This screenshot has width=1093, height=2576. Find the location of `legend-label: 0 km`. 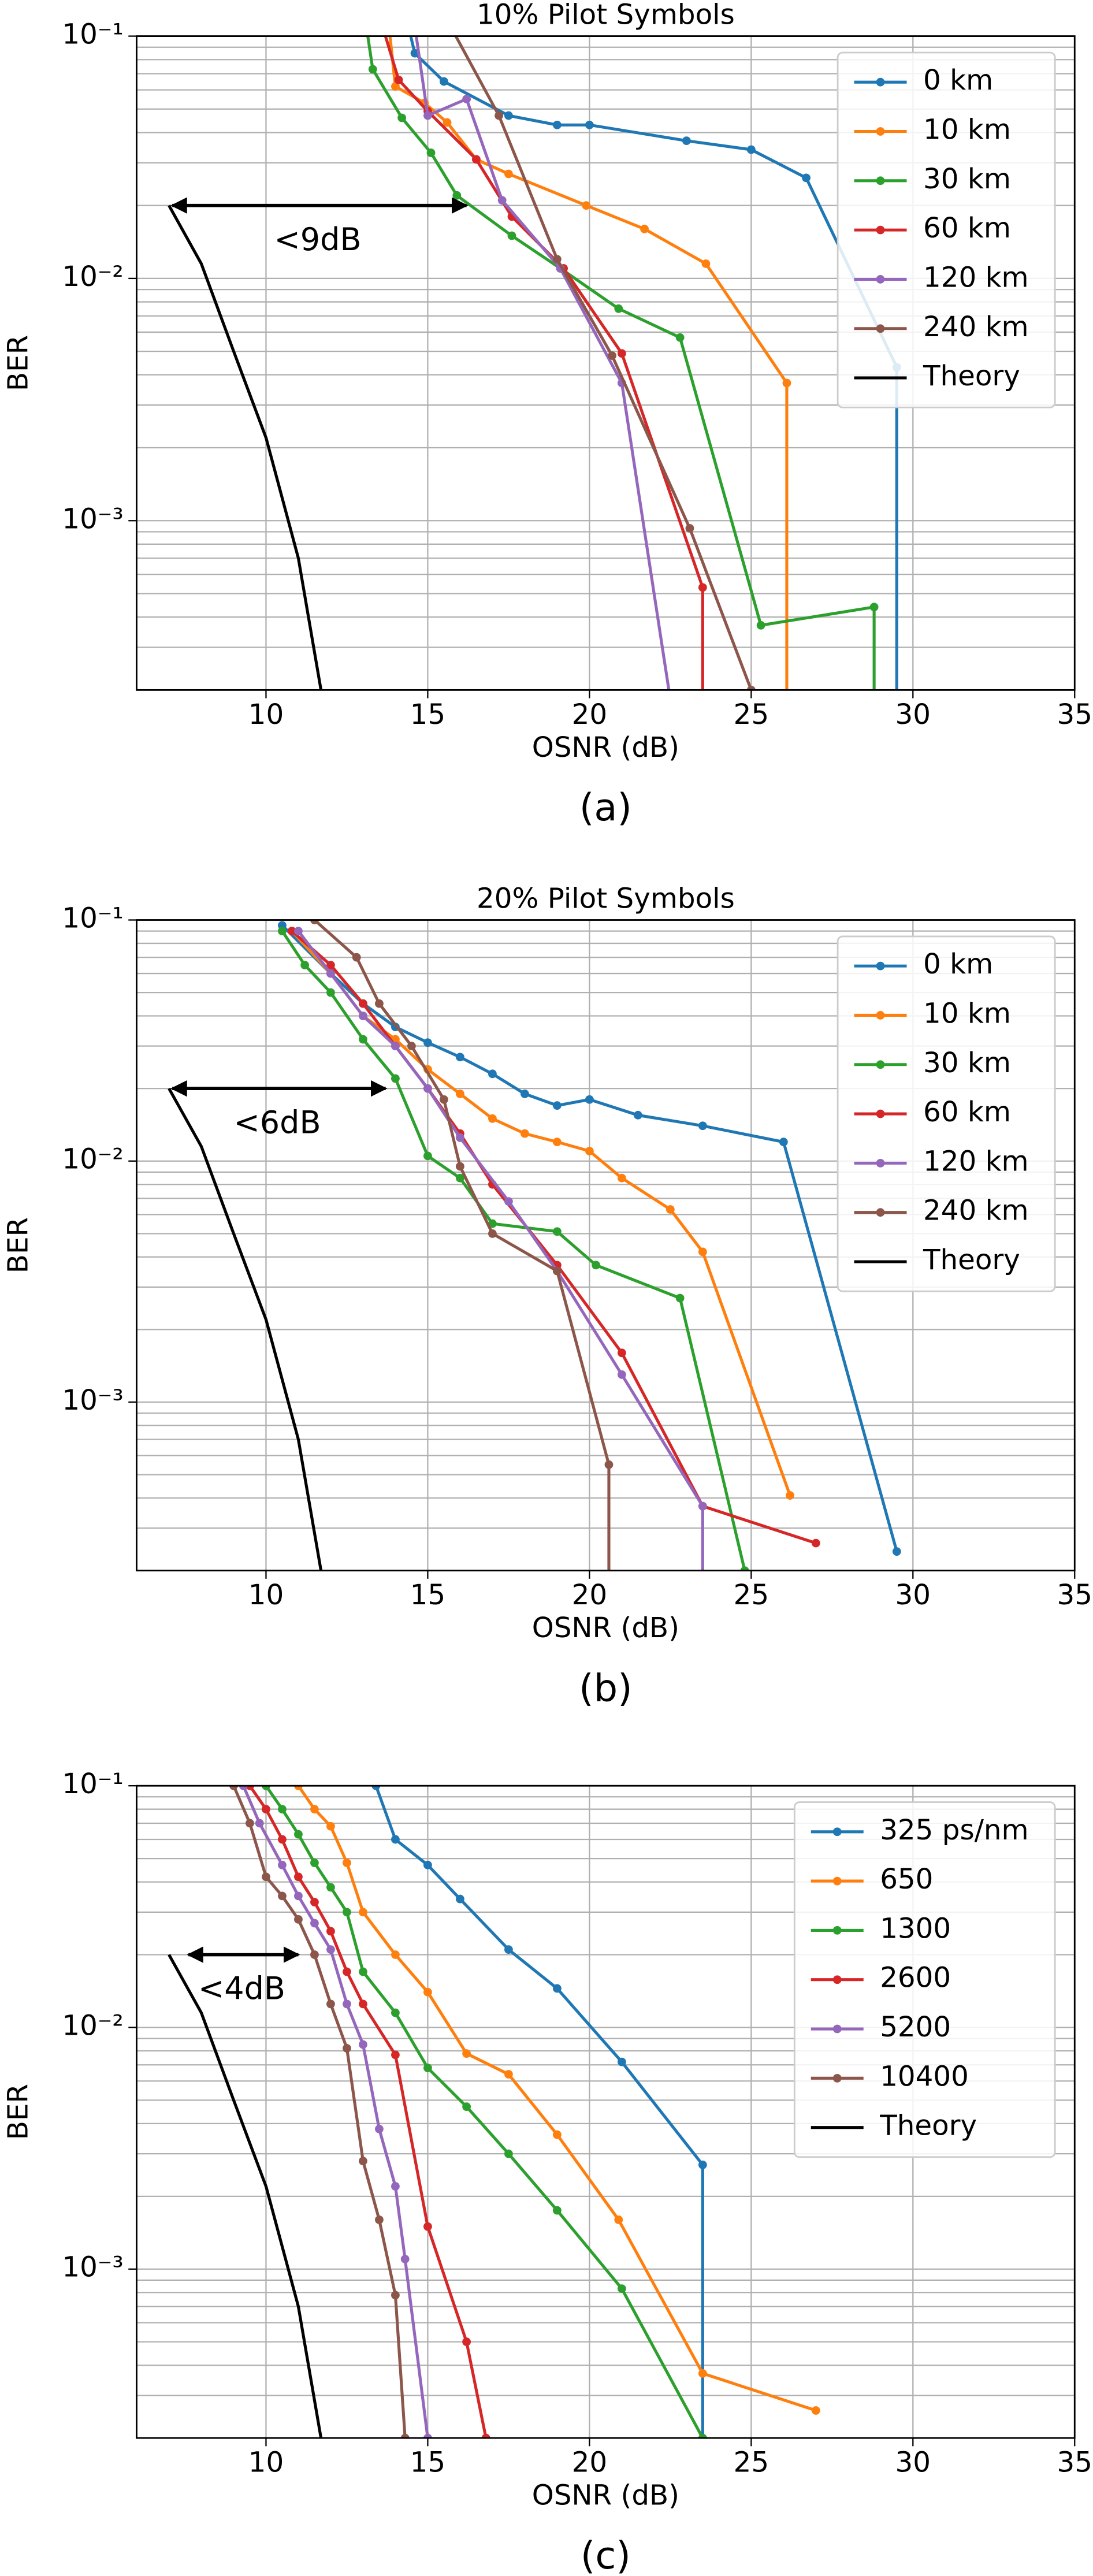

legend-label: 0 km is located at coordinates (958, 964).